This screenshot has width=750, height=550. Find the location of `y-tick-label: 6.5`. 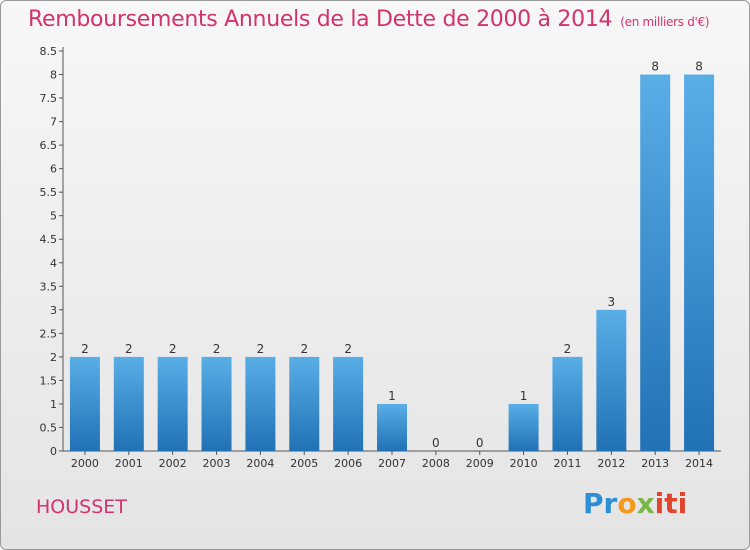

y-tick-label: 6.5 is located at coordinates (49, 145).